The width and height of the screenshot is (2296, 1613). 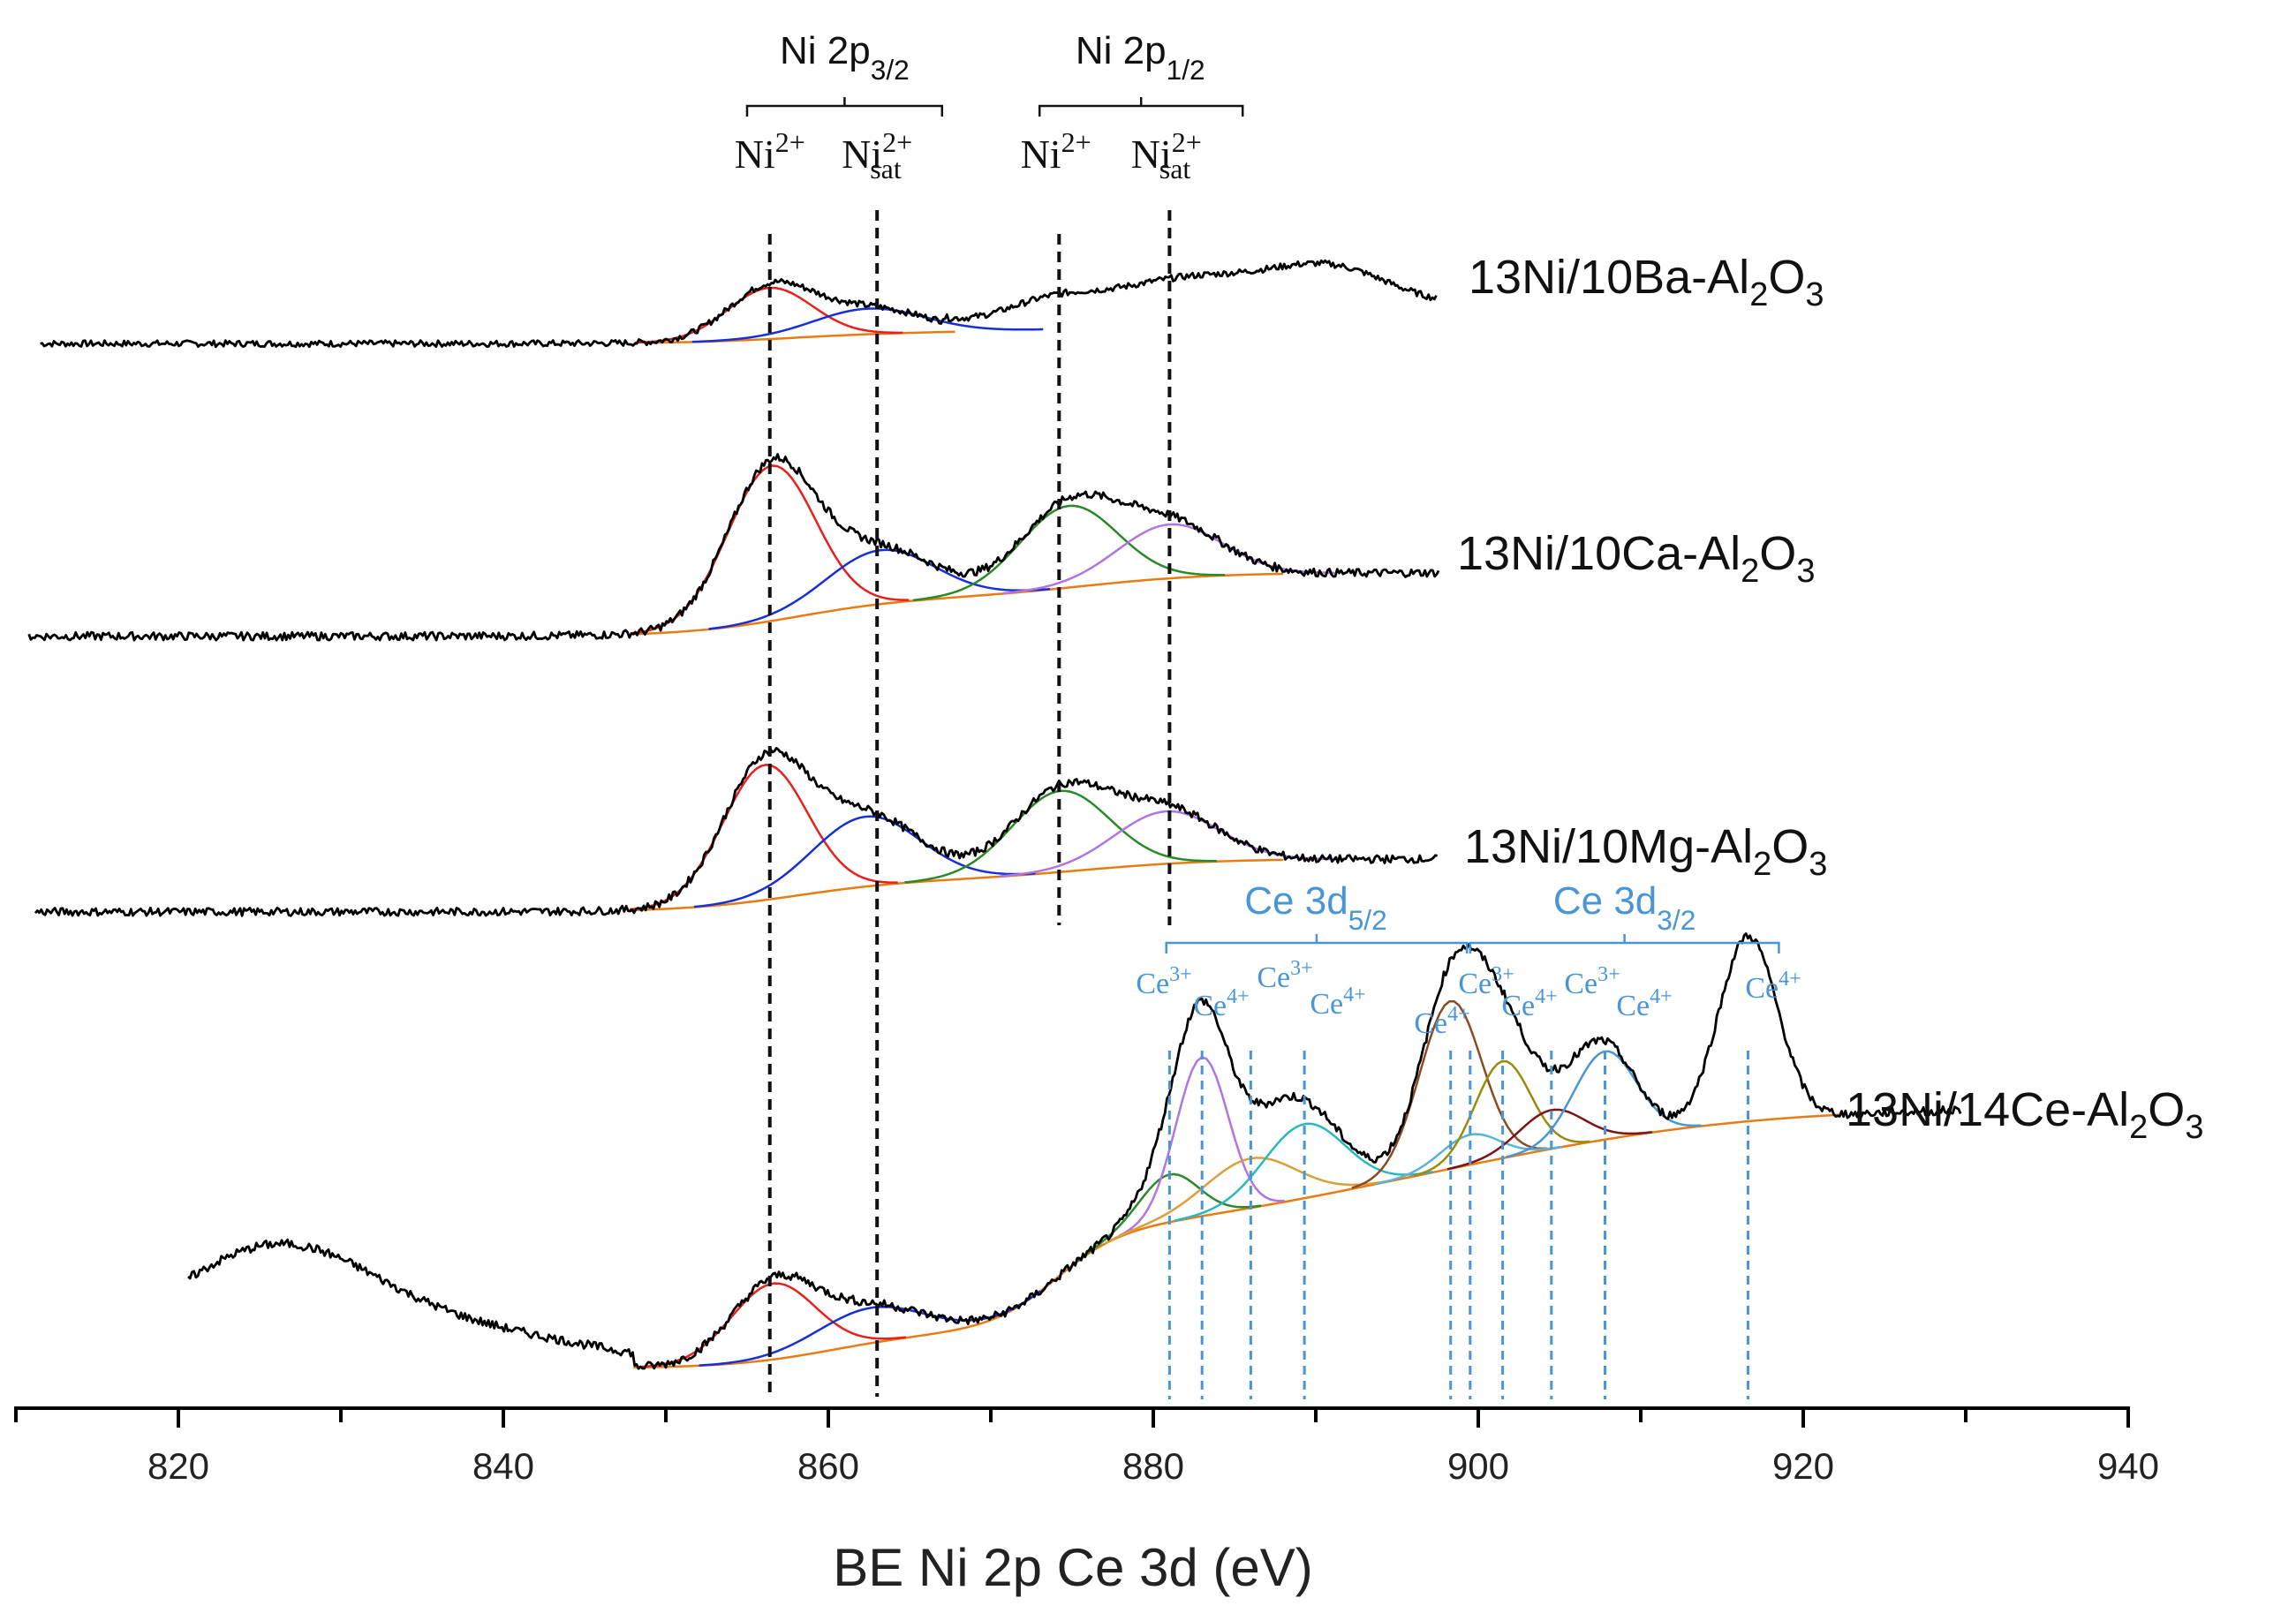 I want to click on ce-3d52-bracket, so click(x=1317, y=943).